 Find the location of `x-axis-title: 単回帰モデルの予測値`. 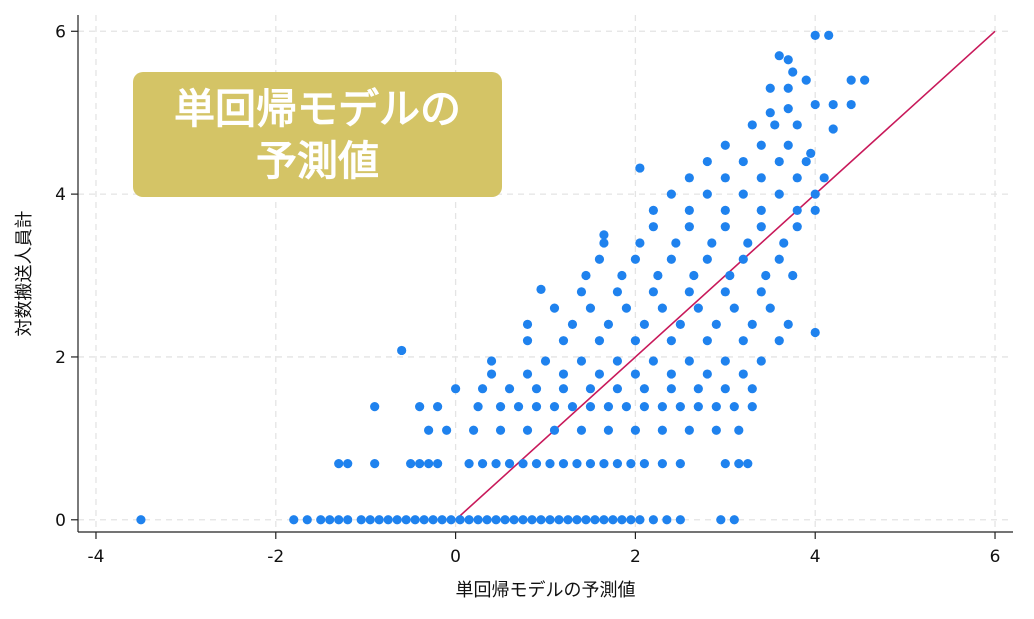

x-axis-title: 単回帰モデルの予測値 is located at coordinates (546, 590).